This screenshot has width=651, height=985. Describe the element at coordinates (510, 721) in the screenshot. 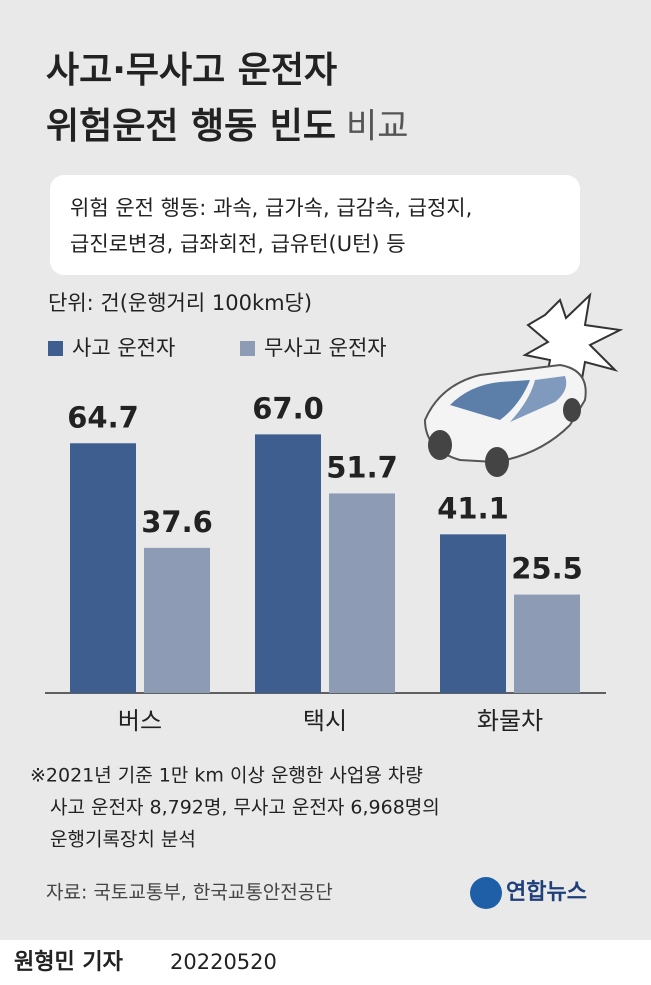

I see `x-tick-label: 화물차` at that location.